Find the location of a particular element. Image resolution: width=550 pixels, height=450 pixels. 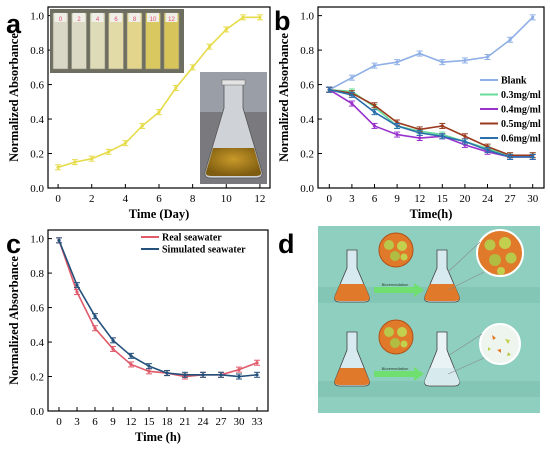

panel-label-c: c is located at coordinates (13, 244).